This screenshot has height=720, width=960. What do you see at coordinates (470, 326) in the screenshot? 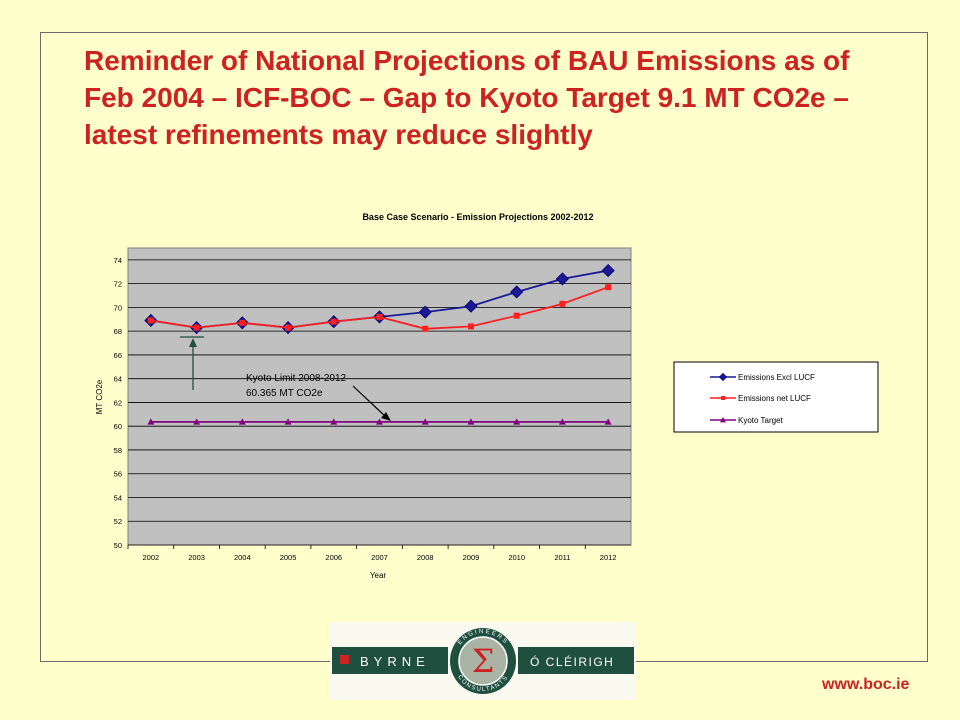
I see `series-1-point-2009` at bounding box center [470, 326].